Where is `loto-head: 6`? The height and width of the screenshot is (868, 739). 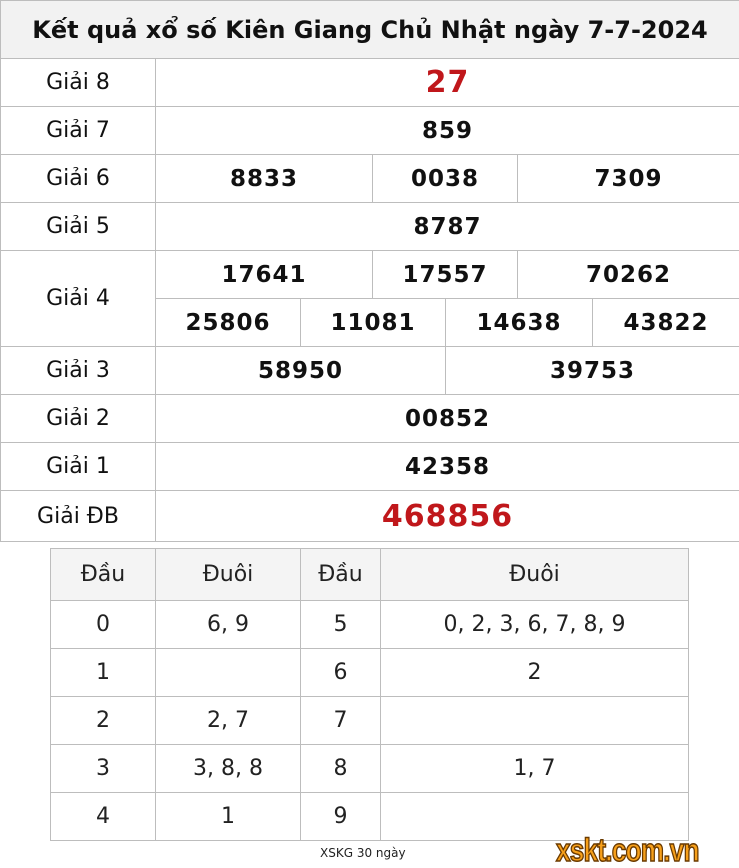
loto-head: 6 is located at coordinates (340, 672).